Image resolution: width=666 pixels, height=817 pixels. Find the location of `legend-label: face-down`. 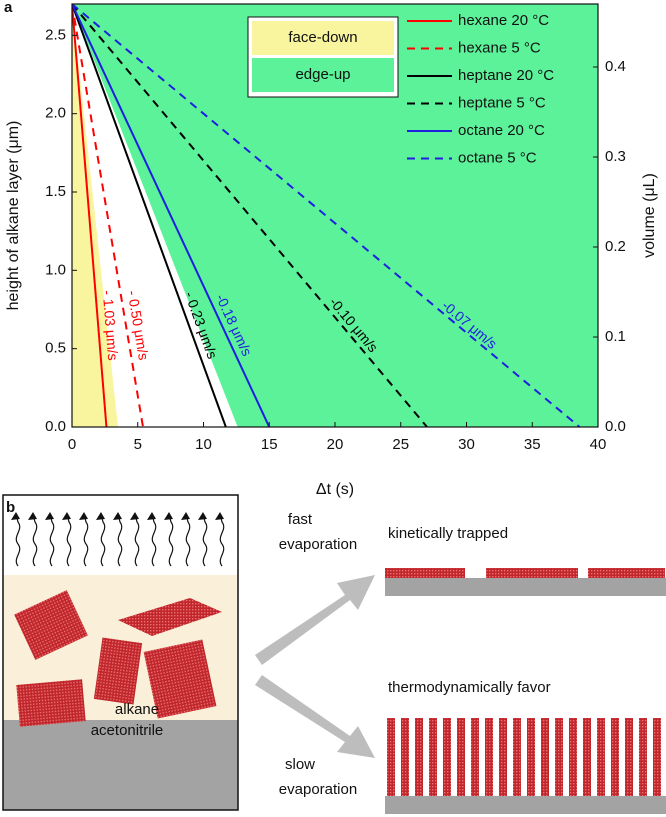

legend-label: face-down is located at coordinates (322, 37).